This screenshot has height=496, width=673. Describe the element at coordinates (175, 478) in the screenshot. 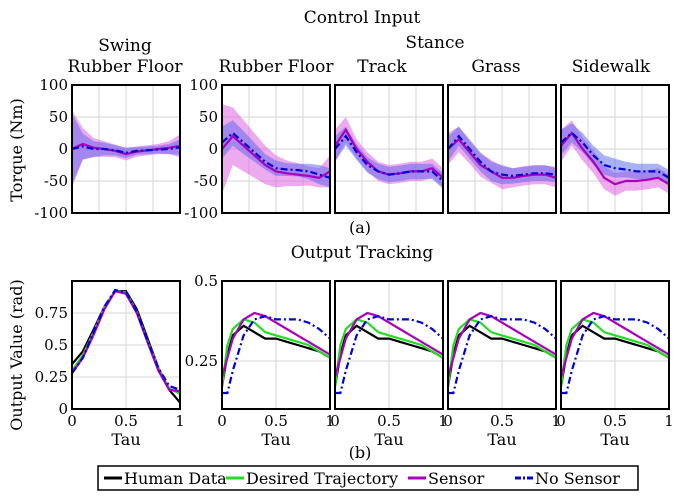

I see `legend-label: Human Data` at that location.